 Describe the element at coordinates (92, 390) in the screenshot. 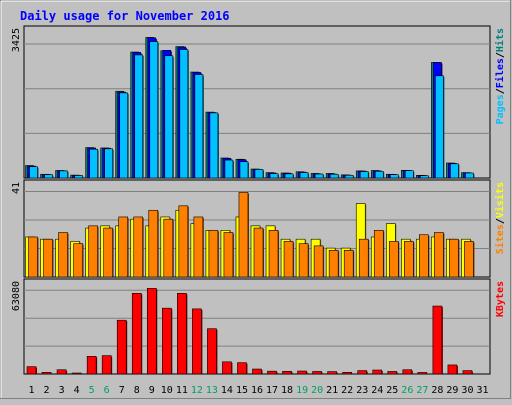

I see `x-label-day-5: 5` at that location.